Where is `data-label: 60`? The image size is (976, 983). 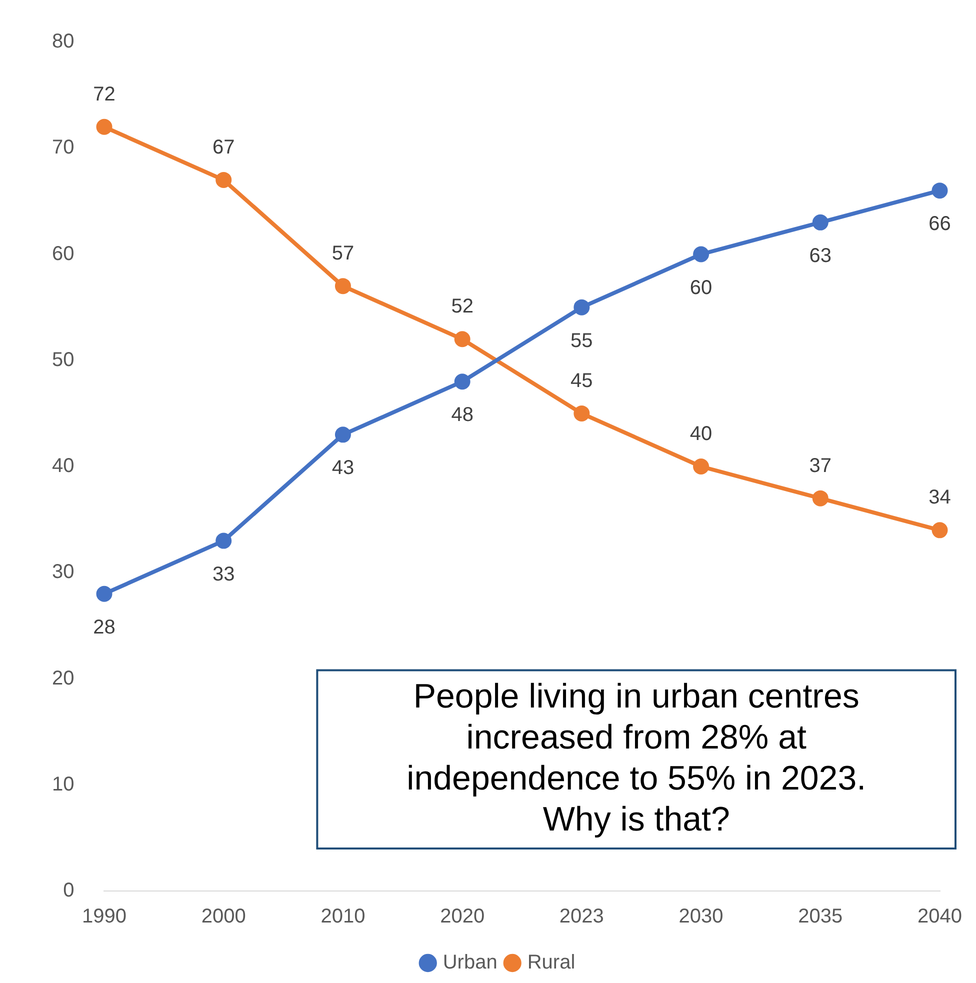 data-label: 60 is located at coordinates (701, 287).